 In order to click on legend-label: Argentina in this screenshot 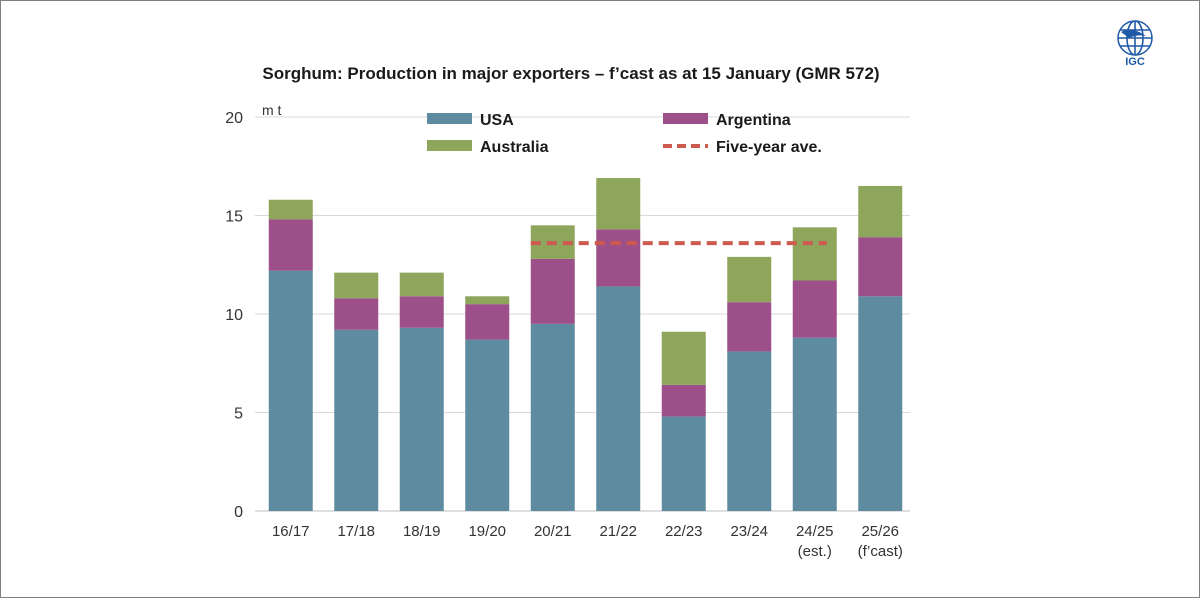, I will do `click(753, 120)`.